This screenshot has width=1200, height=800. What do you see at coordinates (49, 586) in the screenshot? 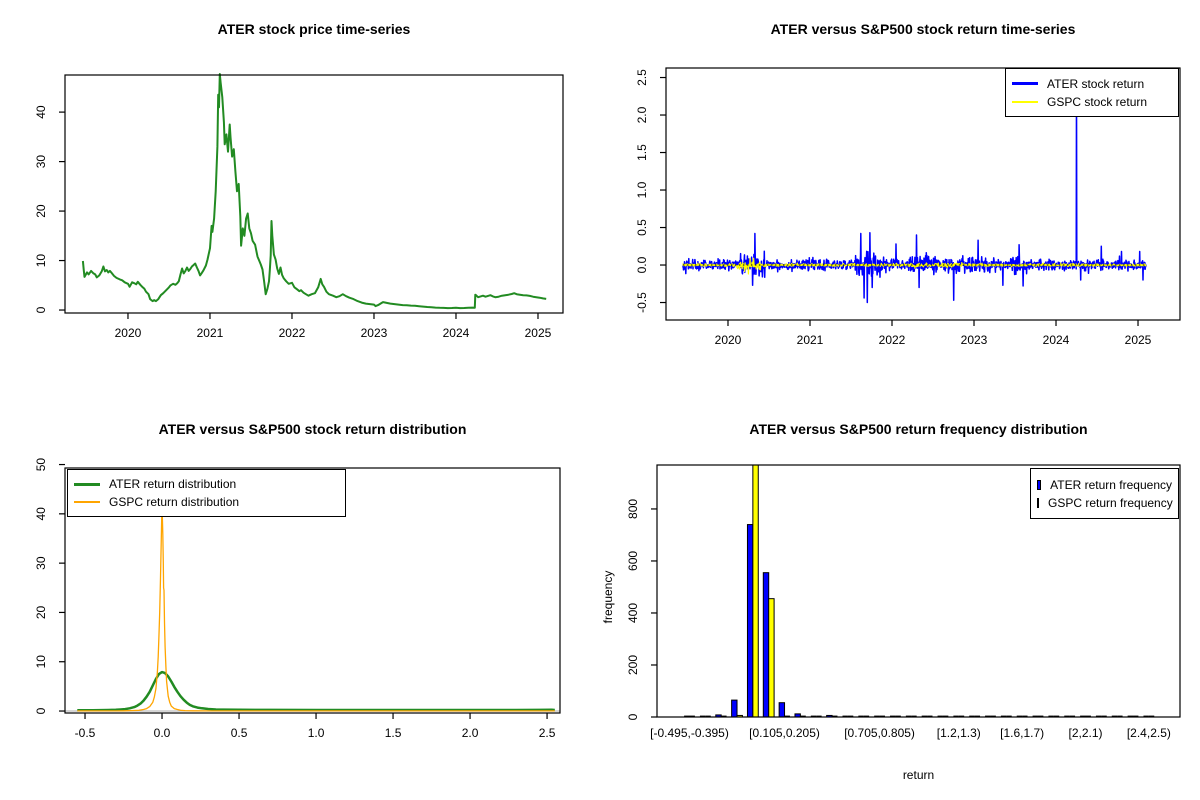
I see `y-axis: 0 10 20 30 40 50` at bounding box center [49, 586].